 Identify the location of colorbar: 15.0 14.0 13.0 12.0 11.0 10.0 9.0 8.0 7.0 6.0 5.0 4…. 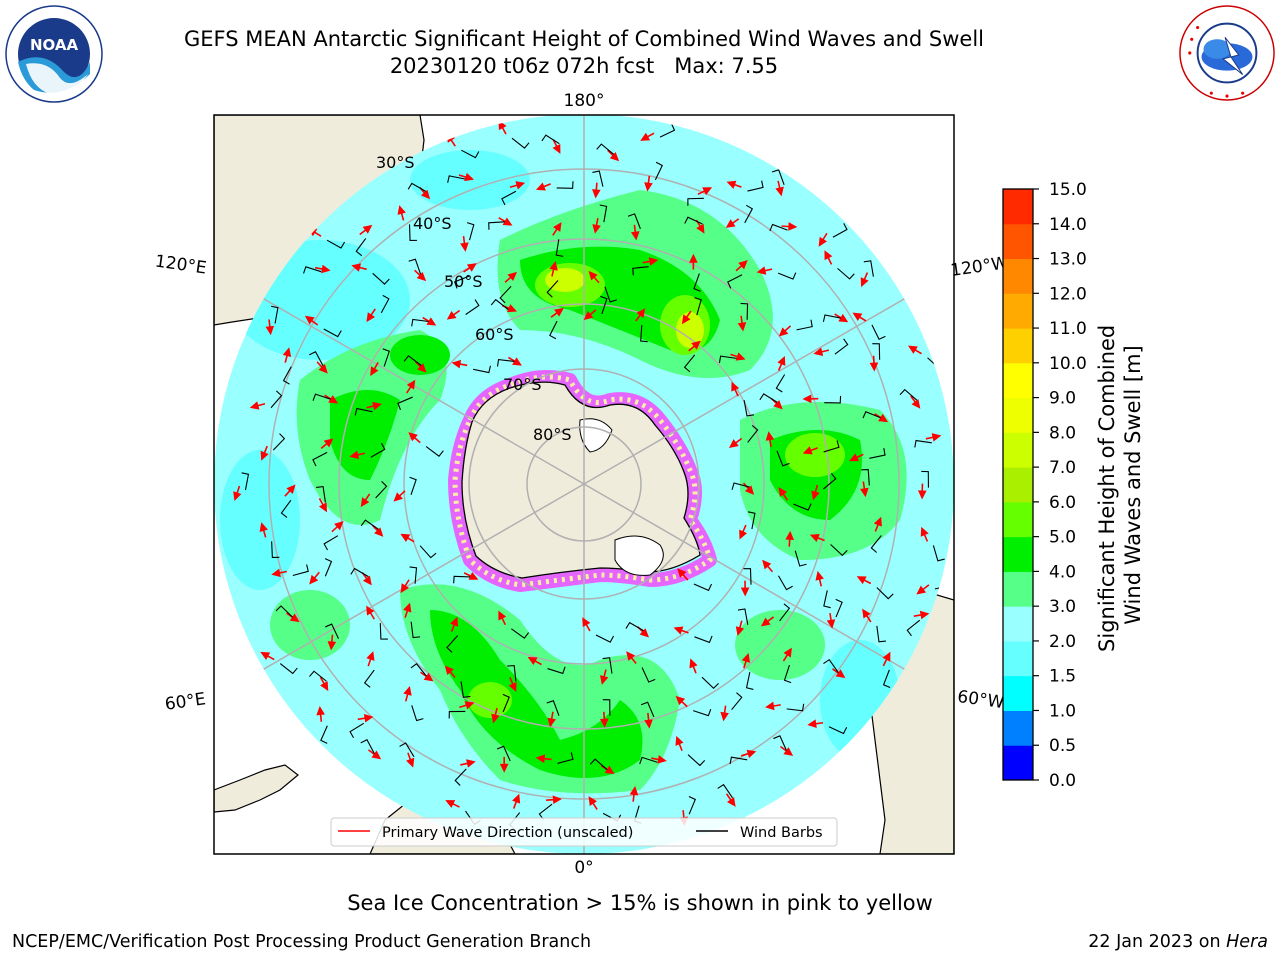
(1073, 485).